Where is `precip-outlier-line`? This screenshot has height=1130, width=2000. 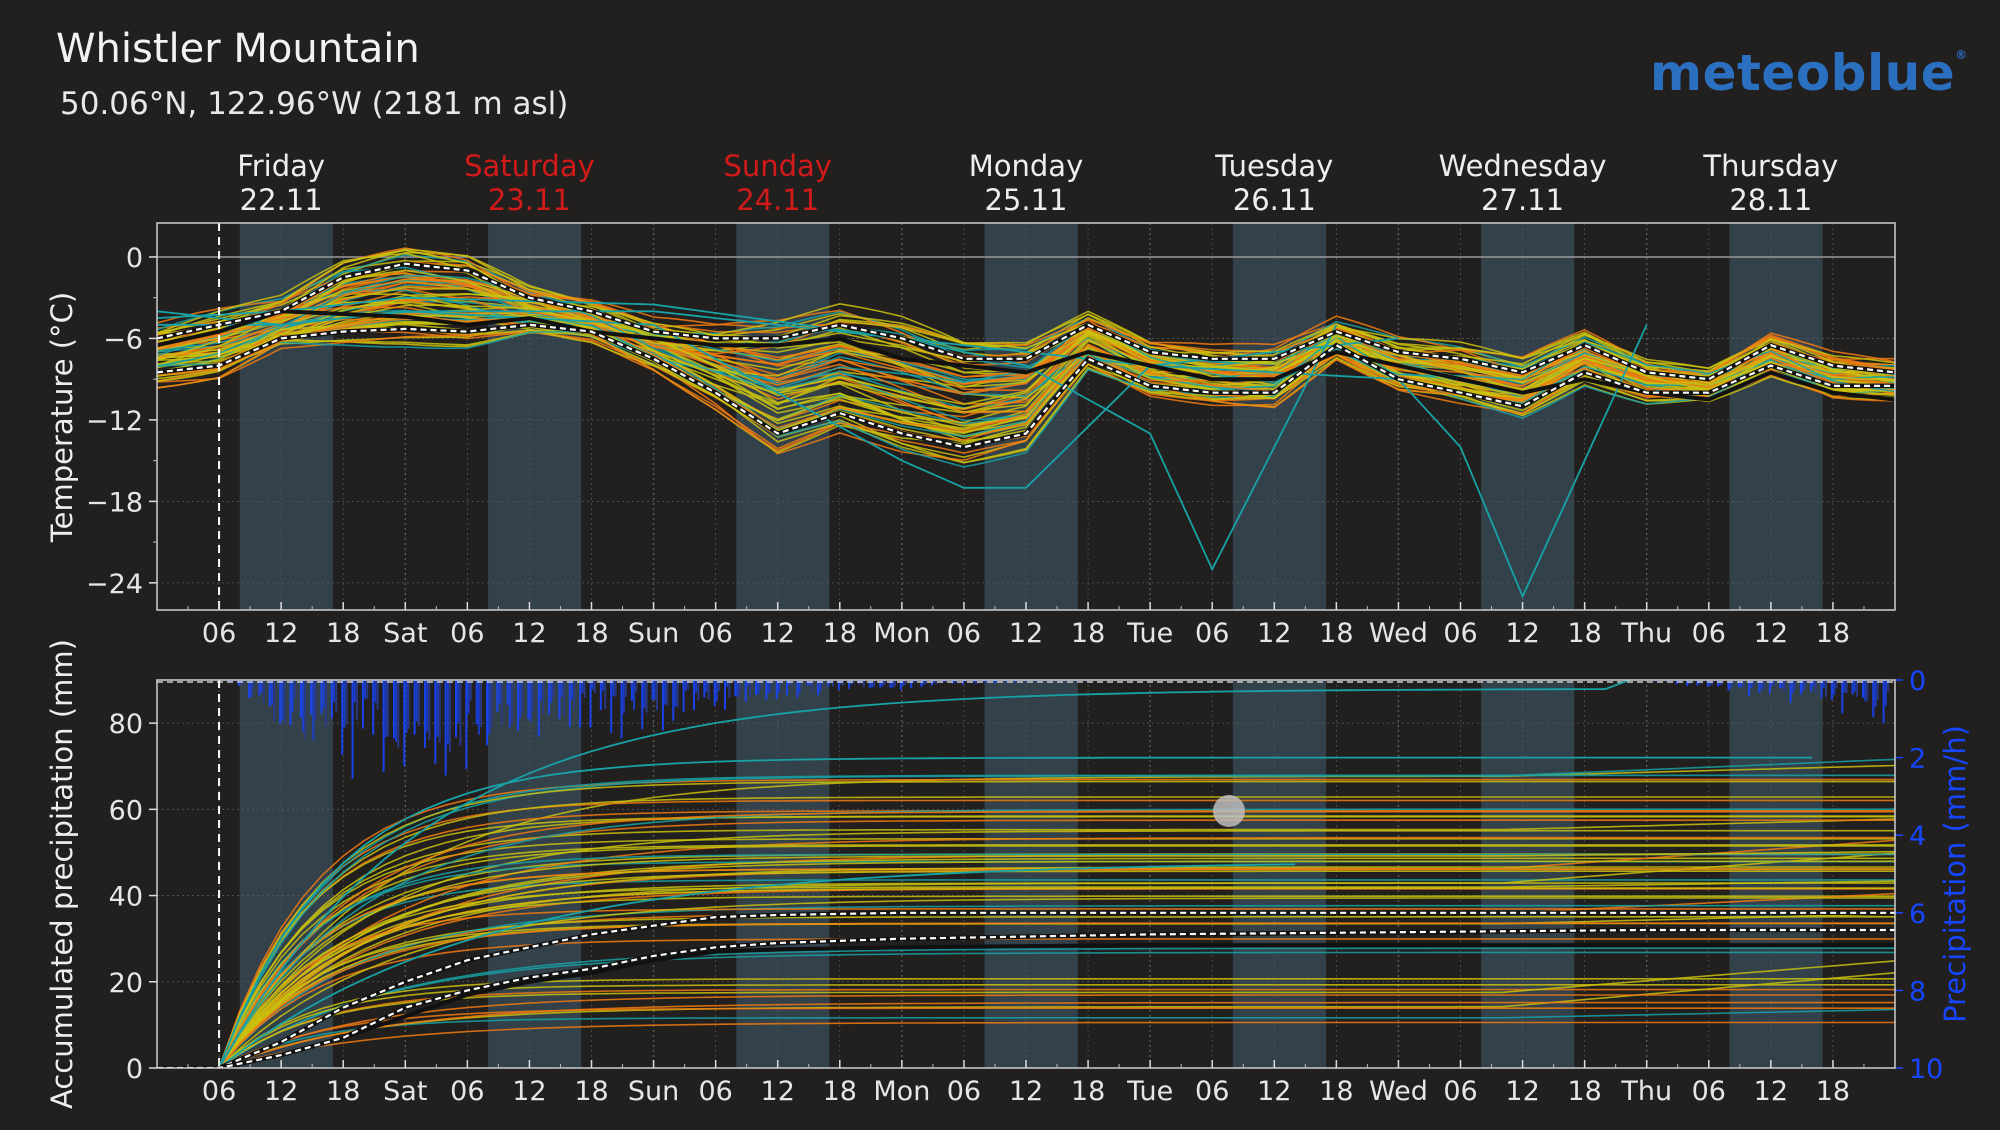
precip-outlier-line is located at coordinates (726, 965).